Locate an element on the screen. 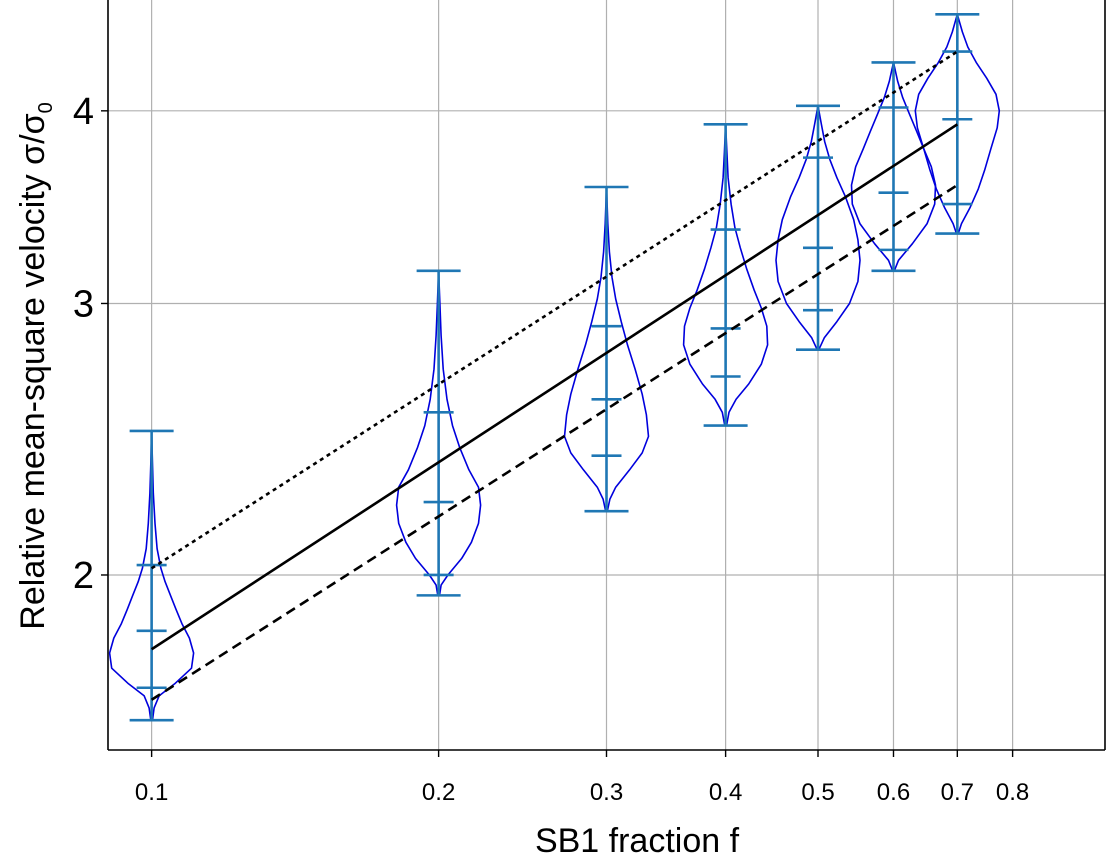  x-tick-label-0: 0.1 is located at coordinates (151, 792).